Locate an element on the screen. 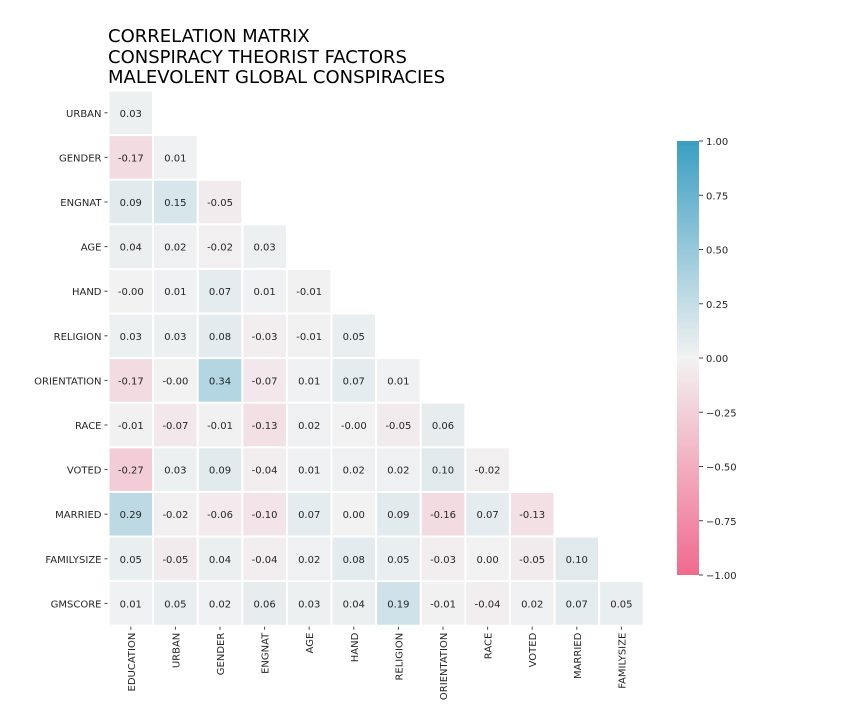 The image size is (864, 720). colorbar-tick-label: −0.75 is located at coordinates (721, 522).